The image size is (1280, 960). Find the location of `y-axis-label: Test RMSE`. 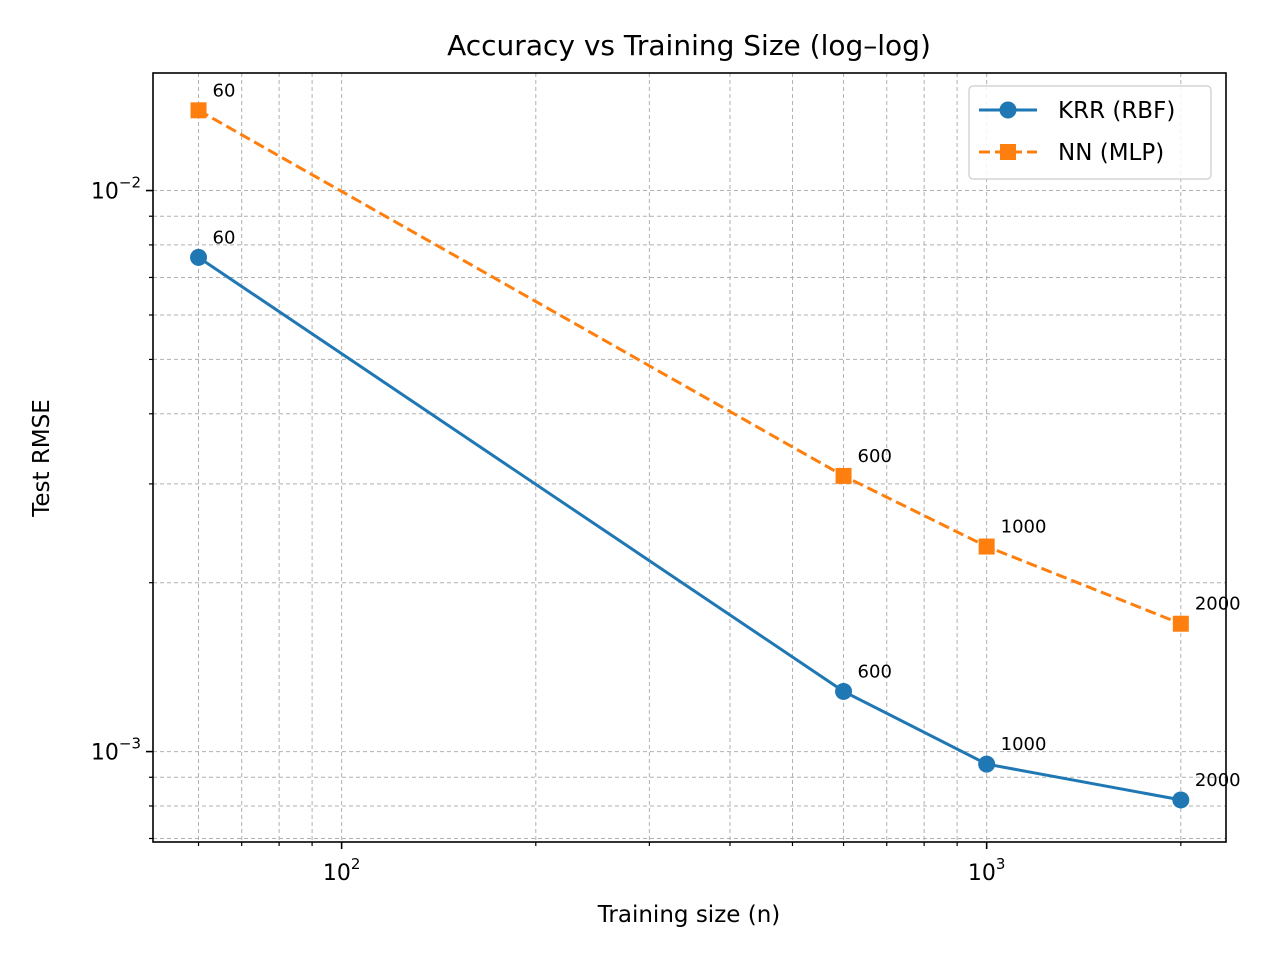

y-axis-label: Test RMSE is located at coordinates (42, 458).